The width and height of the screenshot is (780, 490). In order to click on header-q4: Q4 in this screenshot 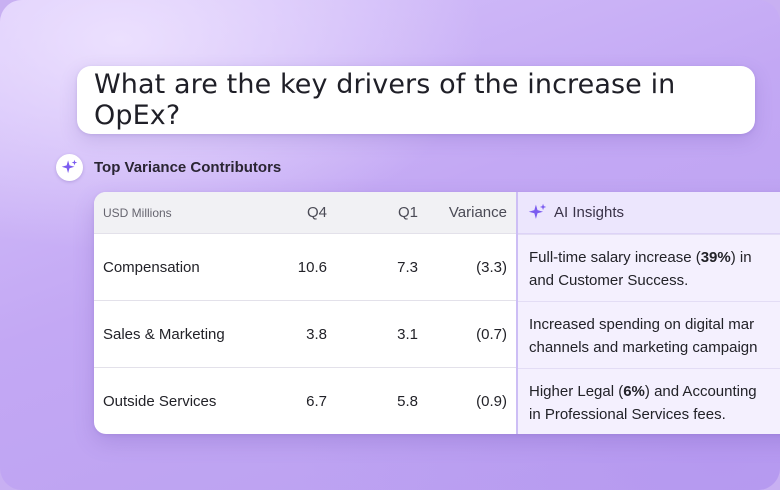, I will do `click(316, 212)`.